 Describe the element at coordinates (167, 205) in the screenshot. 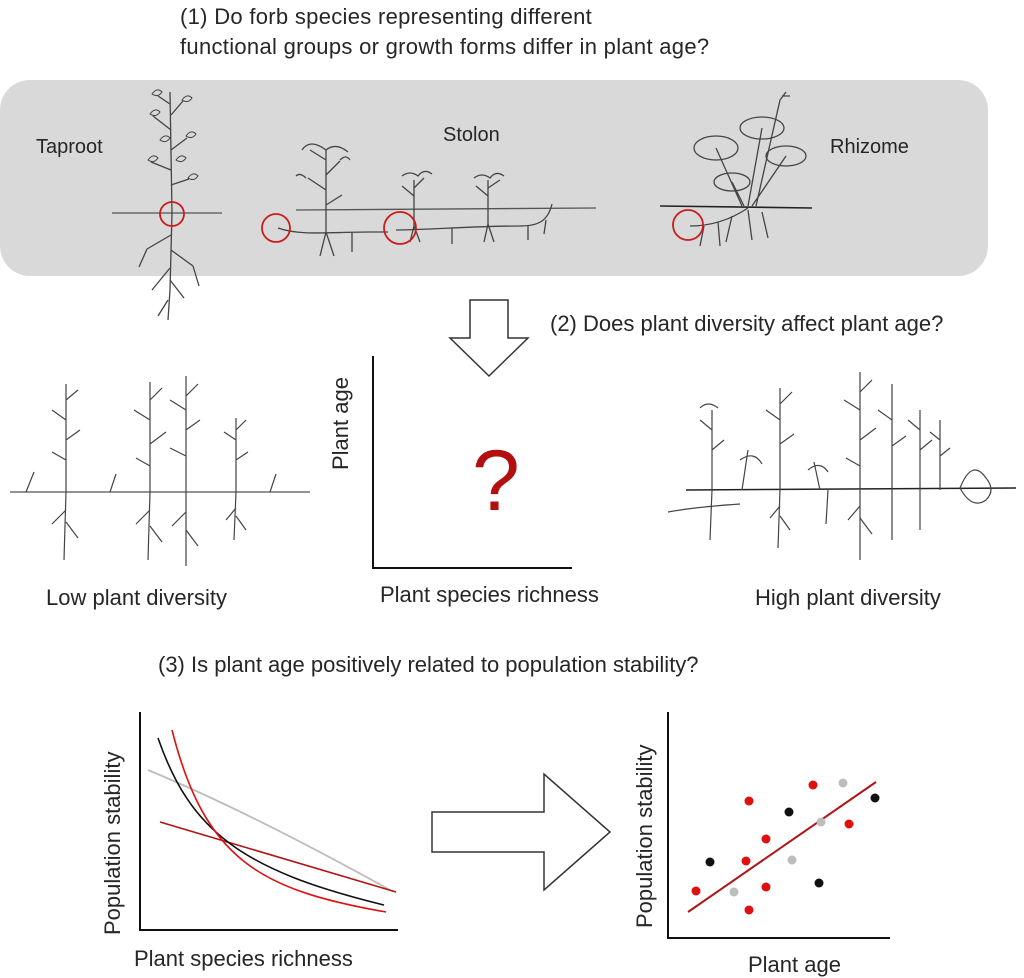

I see `taproot-plant-illustration` at that location.